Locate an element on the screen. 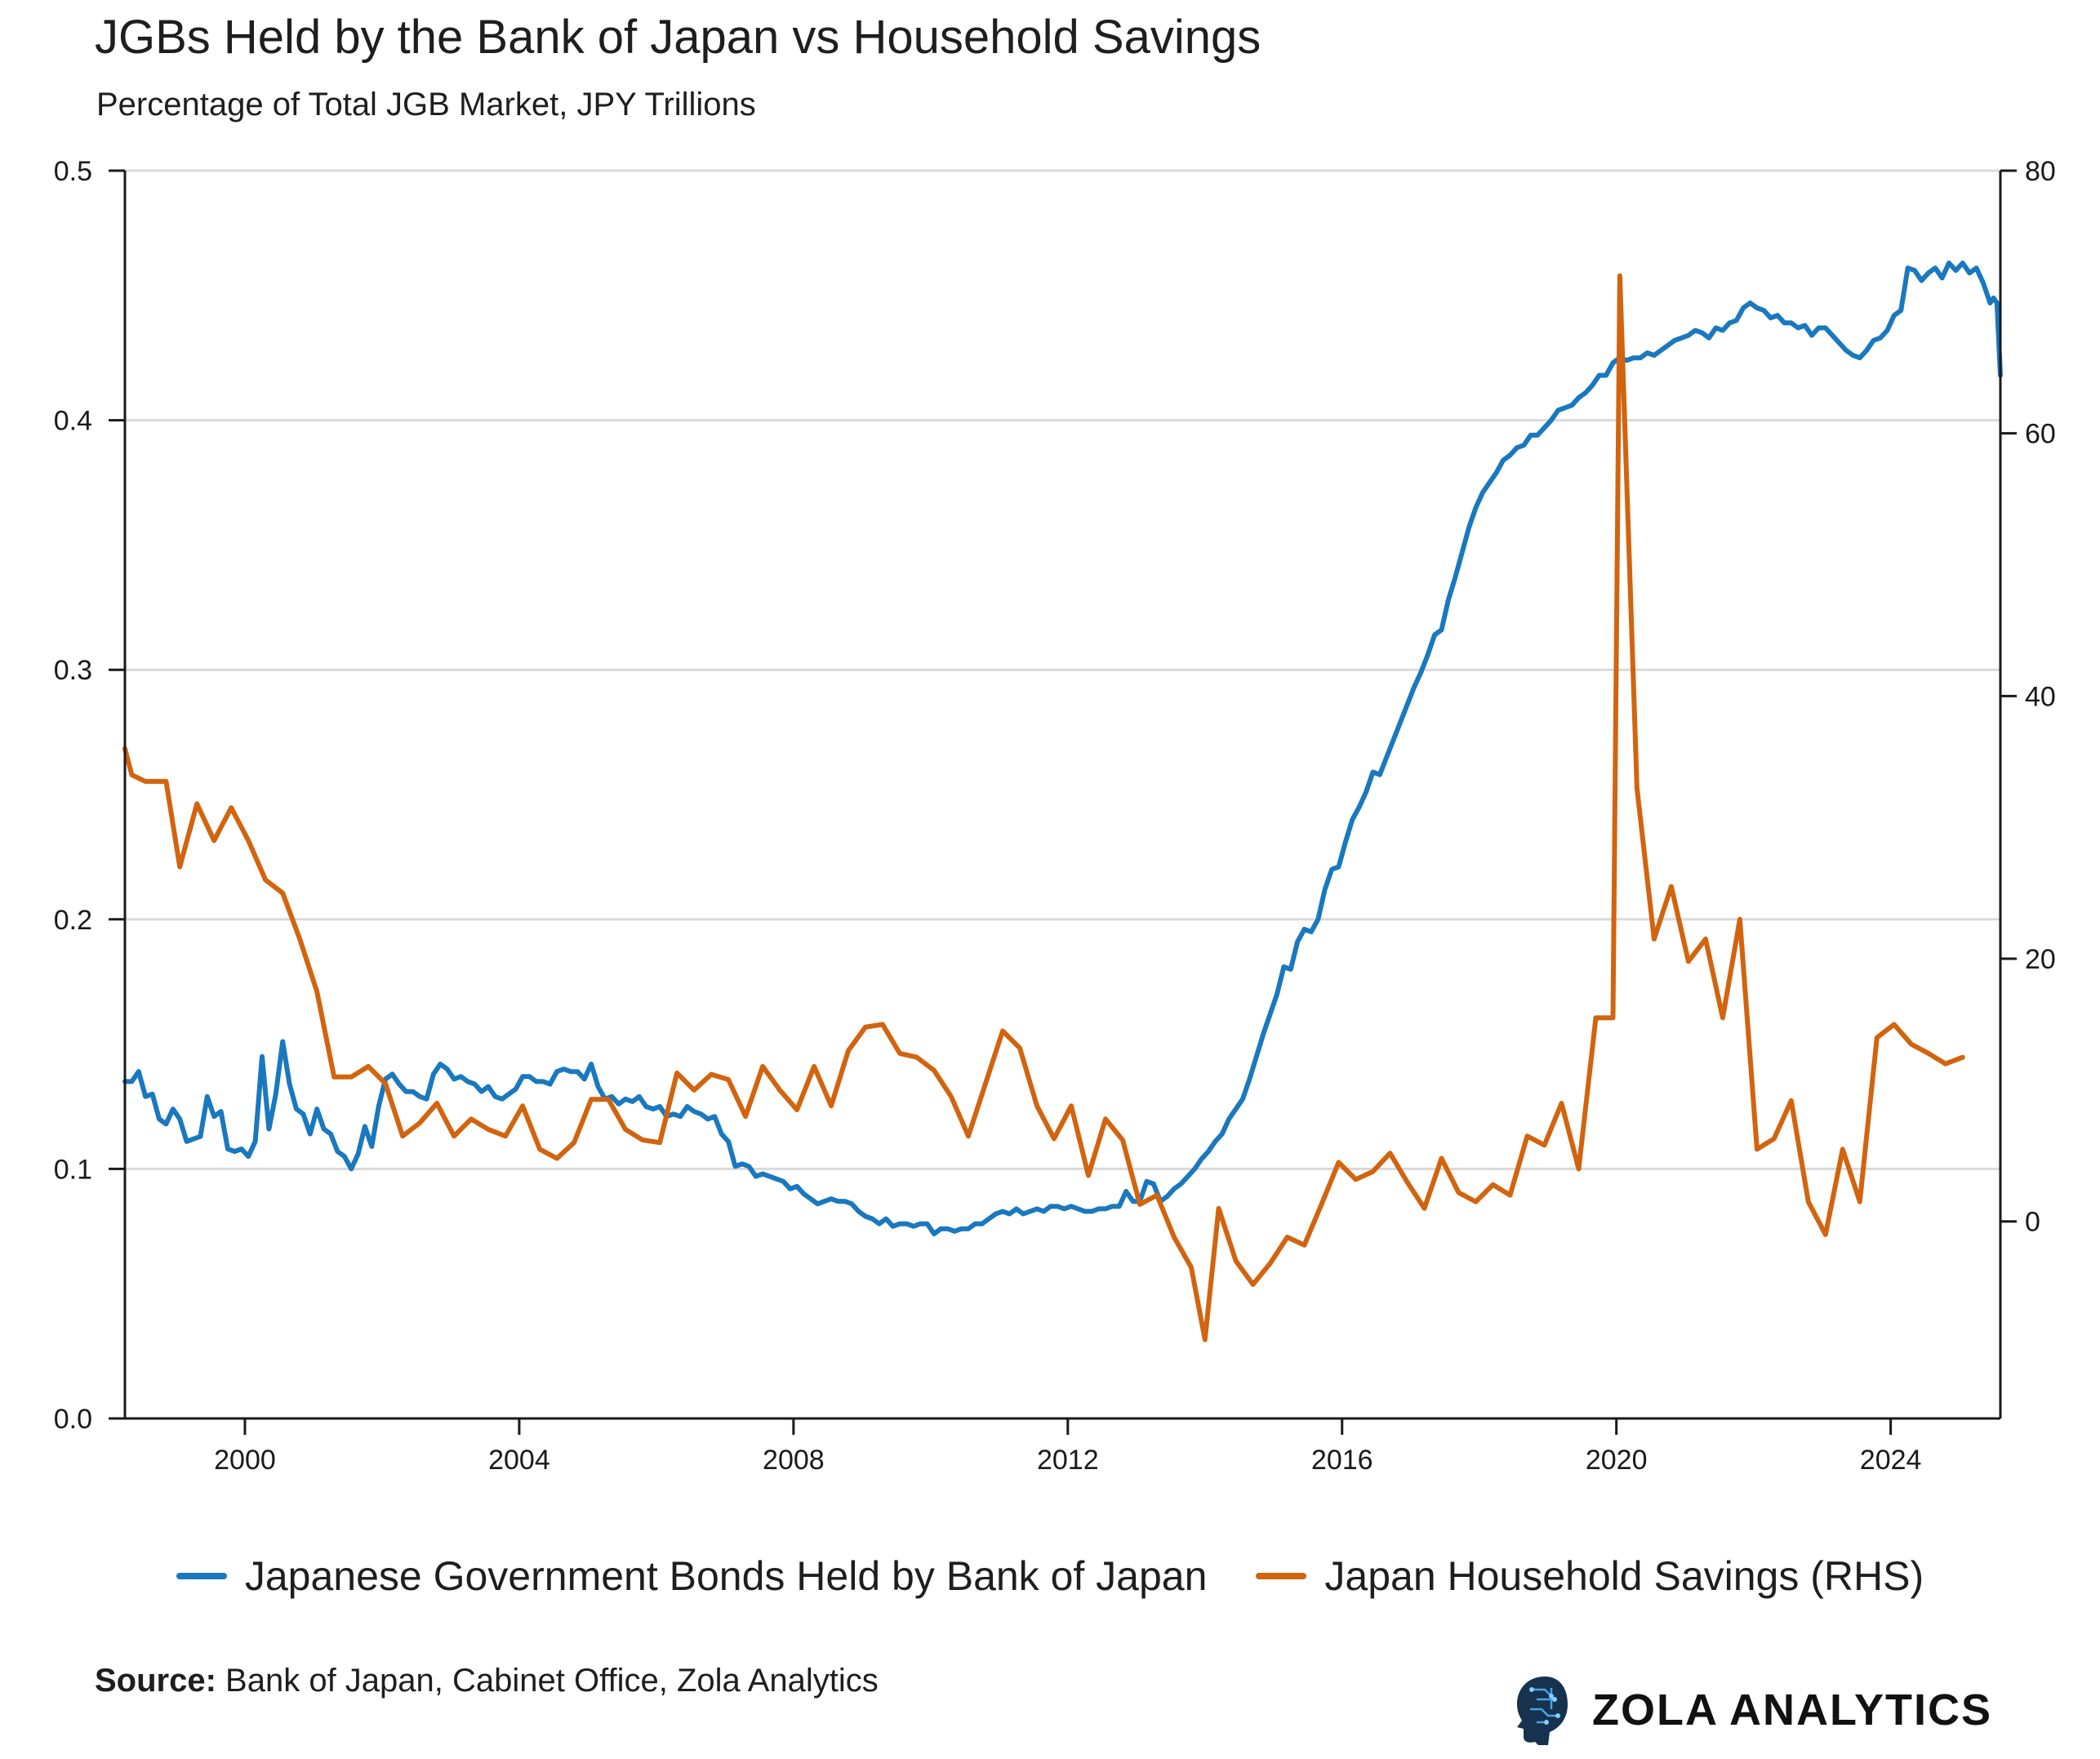 This screenshot has height=1759, width=2100. legend-label-savings: Japan Household Savings (RHS) is located at coordinates (1624, 1576).